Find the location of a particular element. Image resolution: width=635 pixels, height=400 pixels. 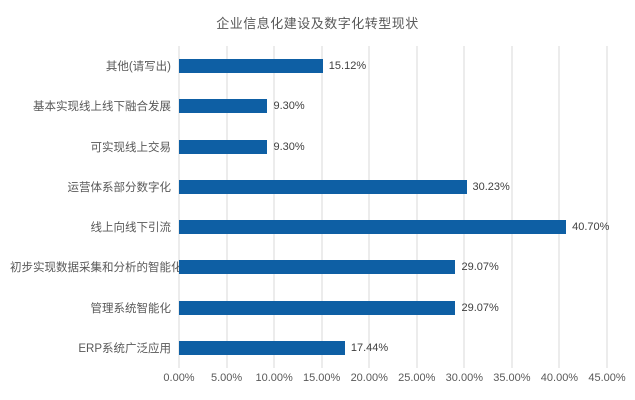

category-label: 基本实现线上线下融合发展 is located at coordinates (102, 107).